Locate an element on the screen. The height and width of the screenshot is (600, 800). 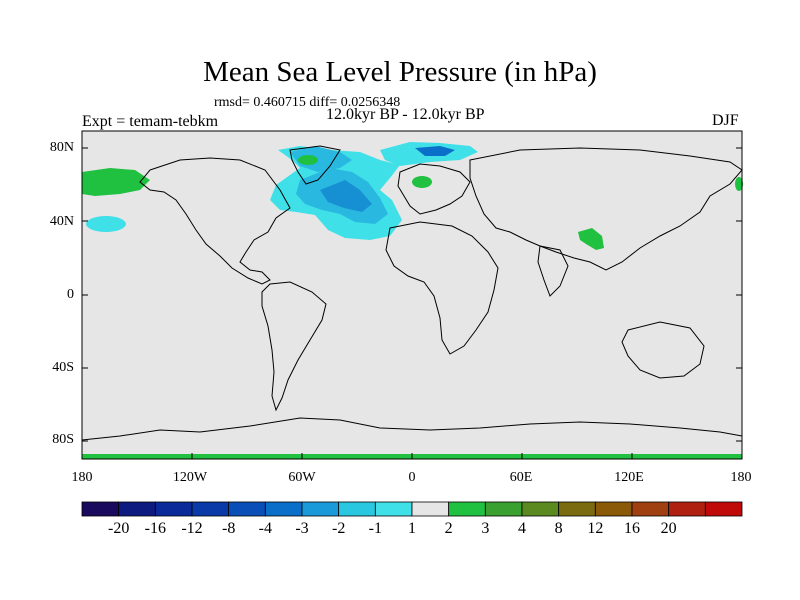
lon-label-0: 0 is located at coordinates (412, 477).